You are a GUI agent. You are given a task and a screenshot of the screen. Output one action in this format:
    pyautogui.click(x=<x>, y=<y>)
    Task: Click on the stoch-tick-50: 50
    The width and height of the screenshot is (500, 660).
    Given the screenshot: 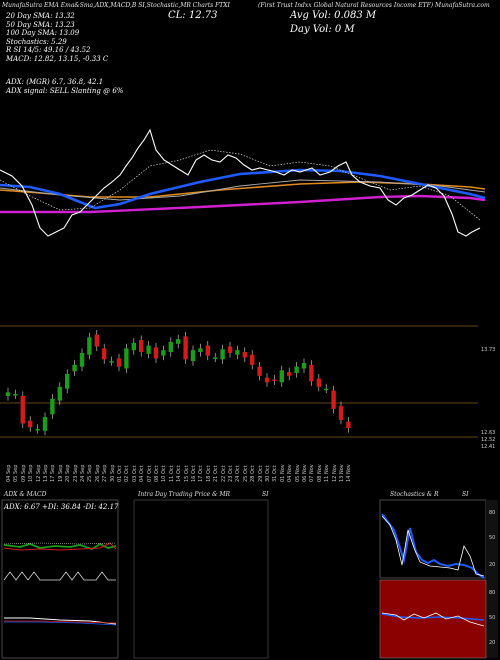 What is the action you would take?
    pyautogui.click(x=492, y=538)
    